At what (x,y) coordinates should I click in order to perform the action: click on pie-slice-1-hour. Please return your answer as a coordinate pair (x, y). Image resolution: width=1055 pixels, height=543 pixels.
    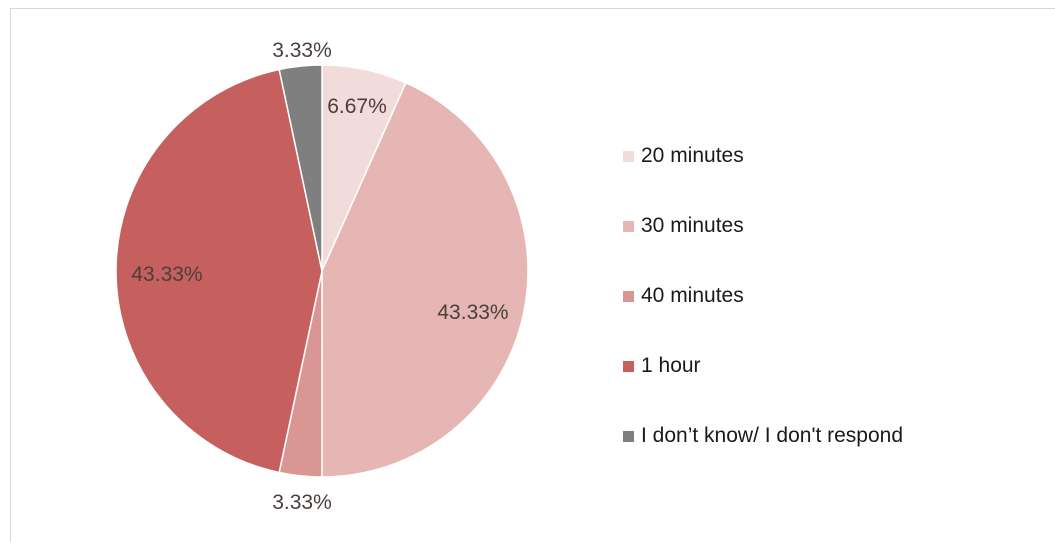
    Looking at the image, I should click on (219, 271).